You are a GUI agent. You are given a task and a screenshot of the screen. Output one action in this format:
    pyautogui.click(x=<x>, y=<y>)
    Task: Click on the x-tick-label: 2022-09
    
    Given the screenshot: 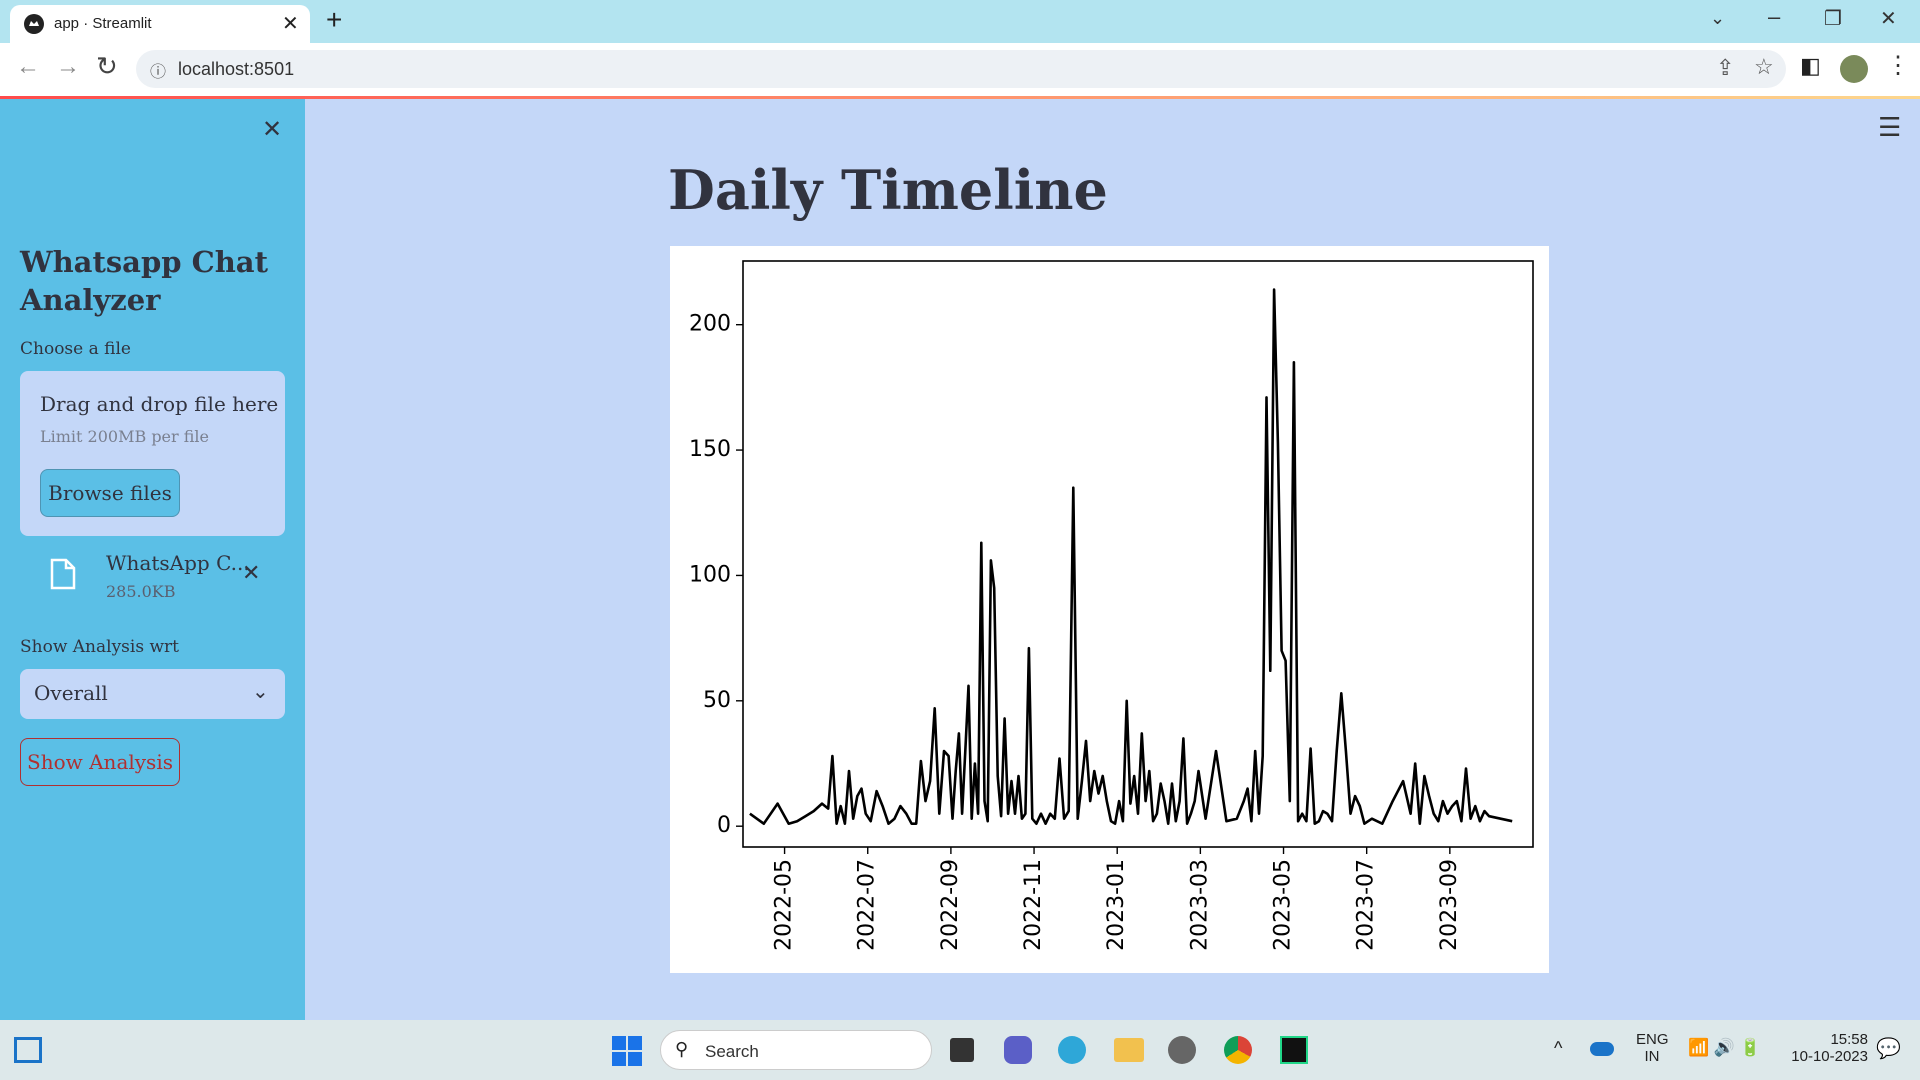 What is the action you would take?
    pyautogui.click(x=950, y=905)
    